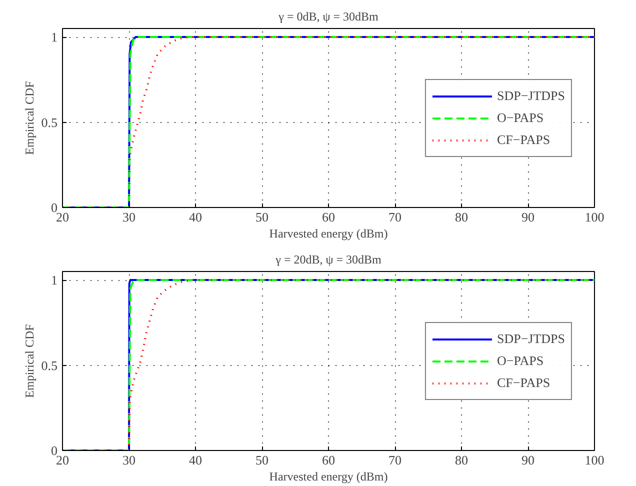 This screenshot has height=486, width=636. Describe the element at coordinates (328, 259) in the screenshot. I see `chart-title: γ = 20dB, ψ = 30dBm` at that location.